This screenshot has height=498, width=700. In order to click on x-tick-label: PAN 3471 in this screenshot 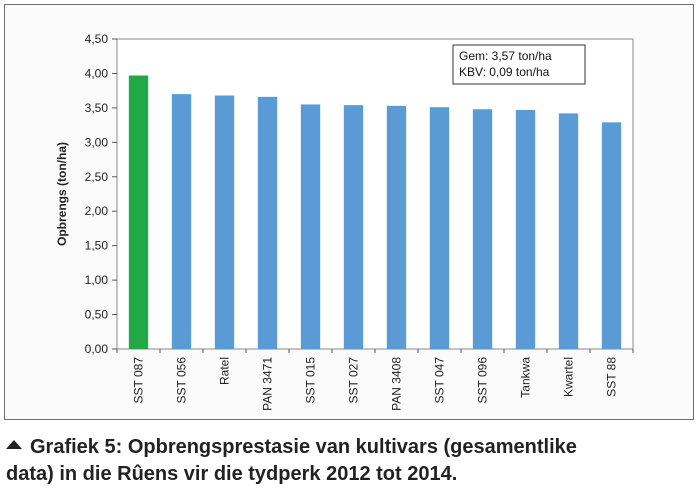, I will do `click(268, 384)`.